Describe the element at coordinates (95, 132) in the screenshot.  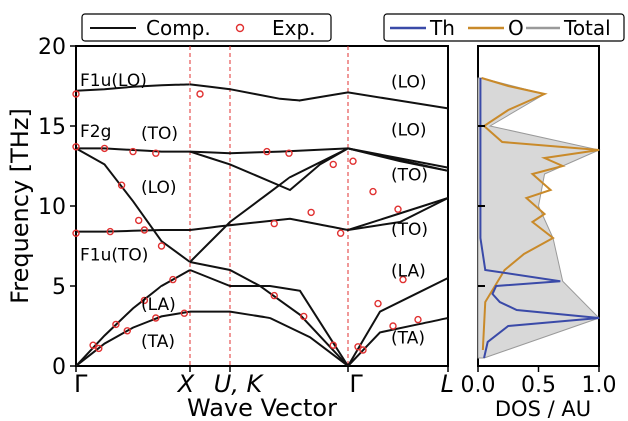
I see `band-annotation: F2g` at that location.